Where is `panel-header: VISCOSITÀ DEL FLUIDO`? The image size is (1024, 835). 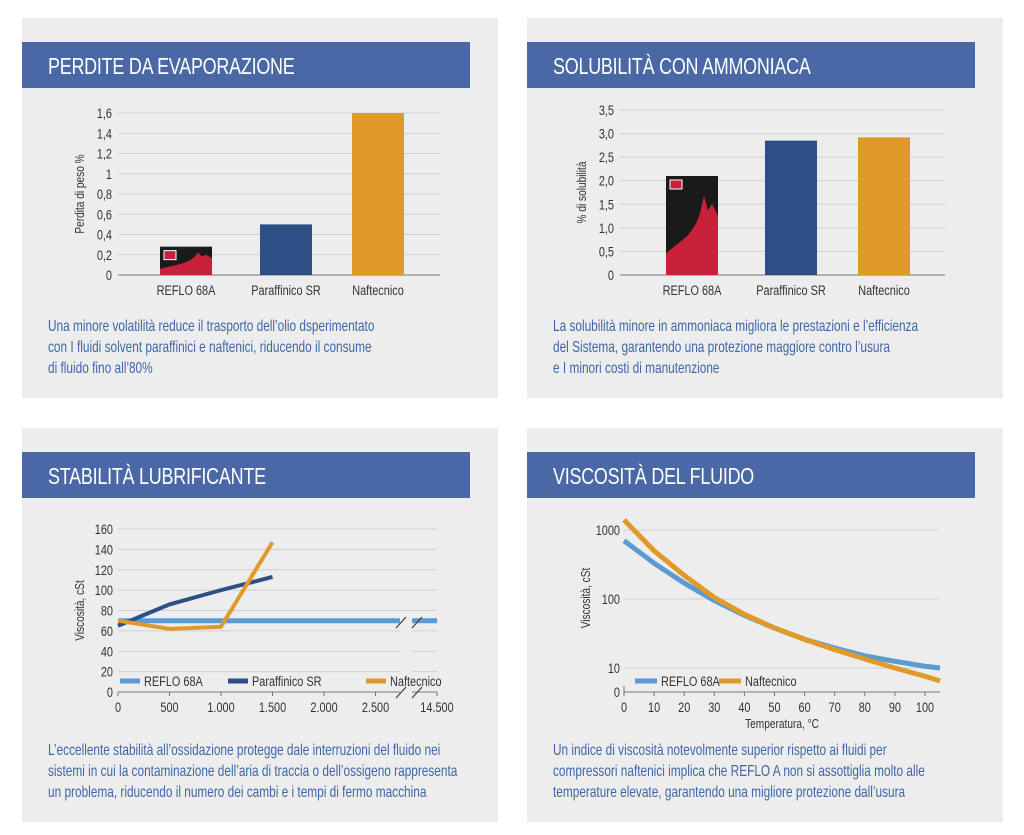 panel-header: VISCOSITÀ DEL FLUIDO is located at coordinates (751, 475).